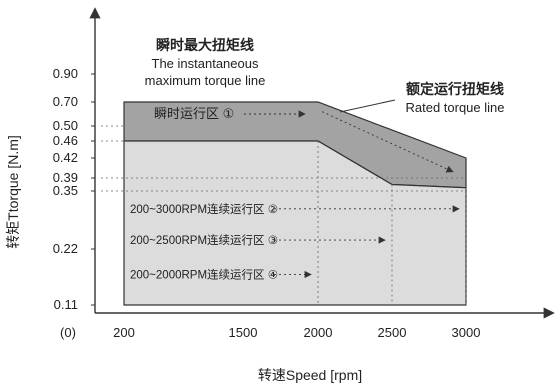  What do you see at coordinates (270, 332) in the screenshot?
I see `x-tick-labels: (0) 200 1500 2000 2500 3000` at bounding box center [270, 332].